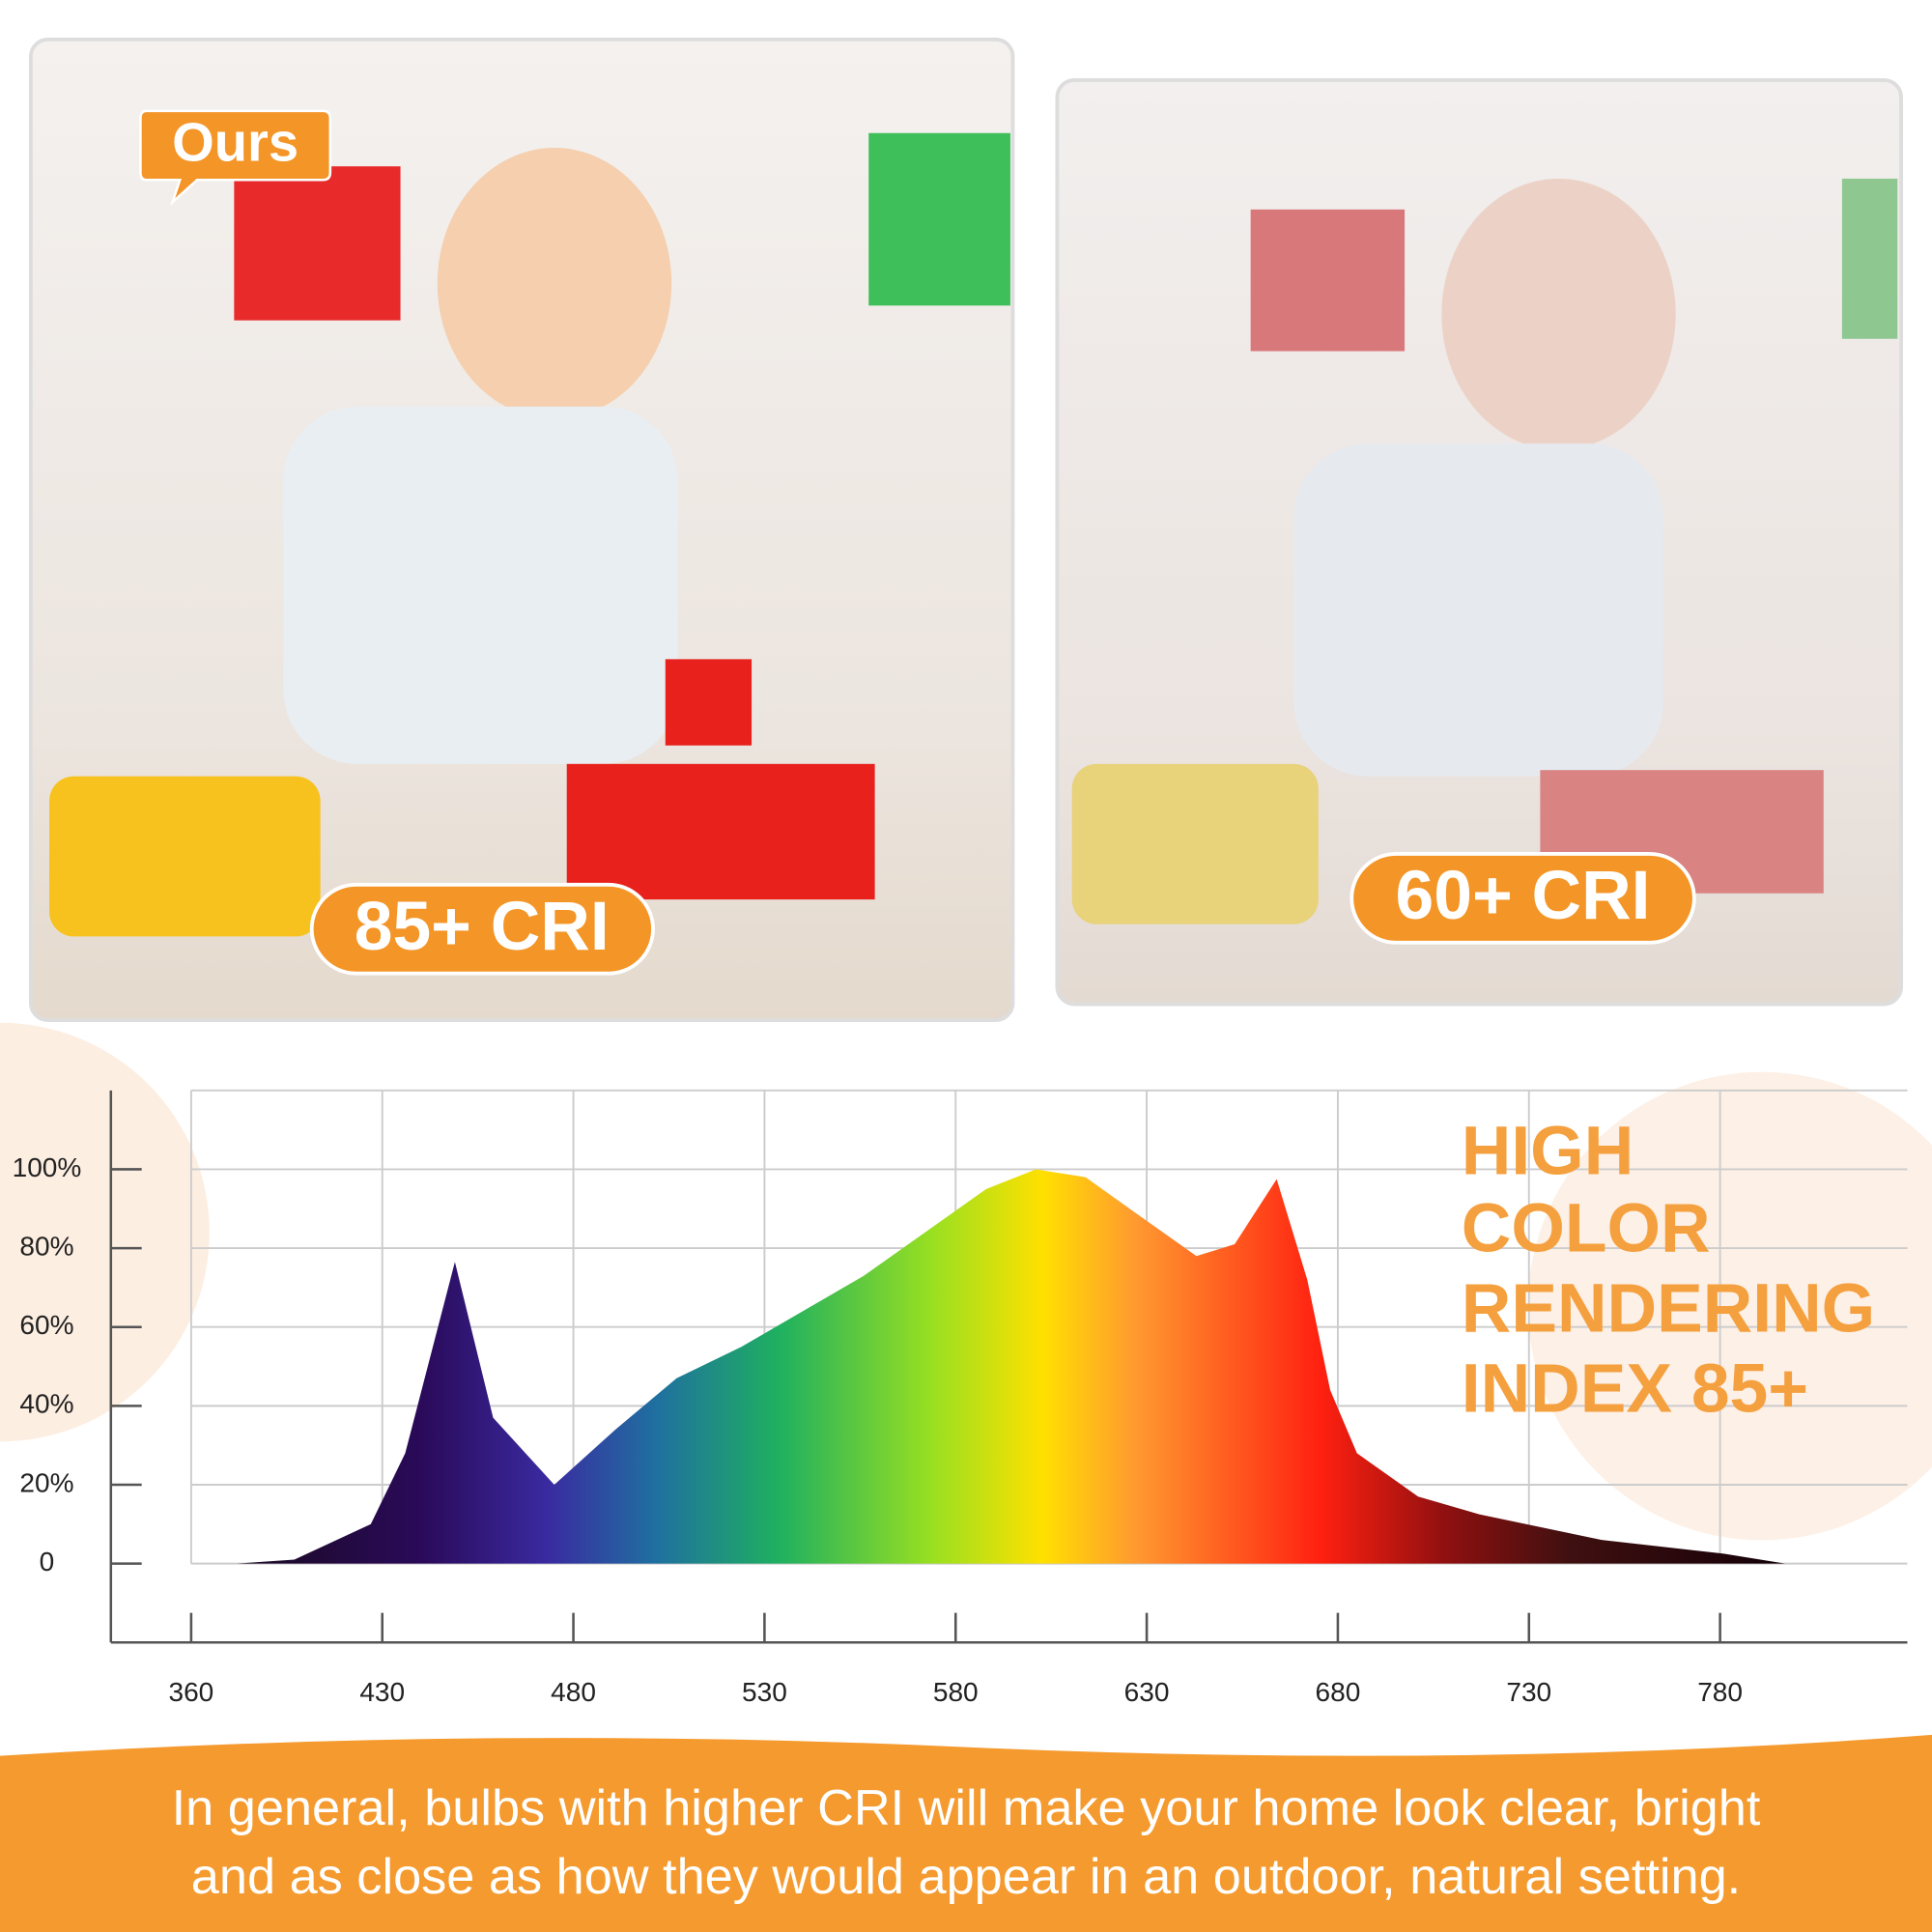  Describe the element at coordinates (956, 1692) in the screenshot. I see `x-tick-label: 580` at that location.